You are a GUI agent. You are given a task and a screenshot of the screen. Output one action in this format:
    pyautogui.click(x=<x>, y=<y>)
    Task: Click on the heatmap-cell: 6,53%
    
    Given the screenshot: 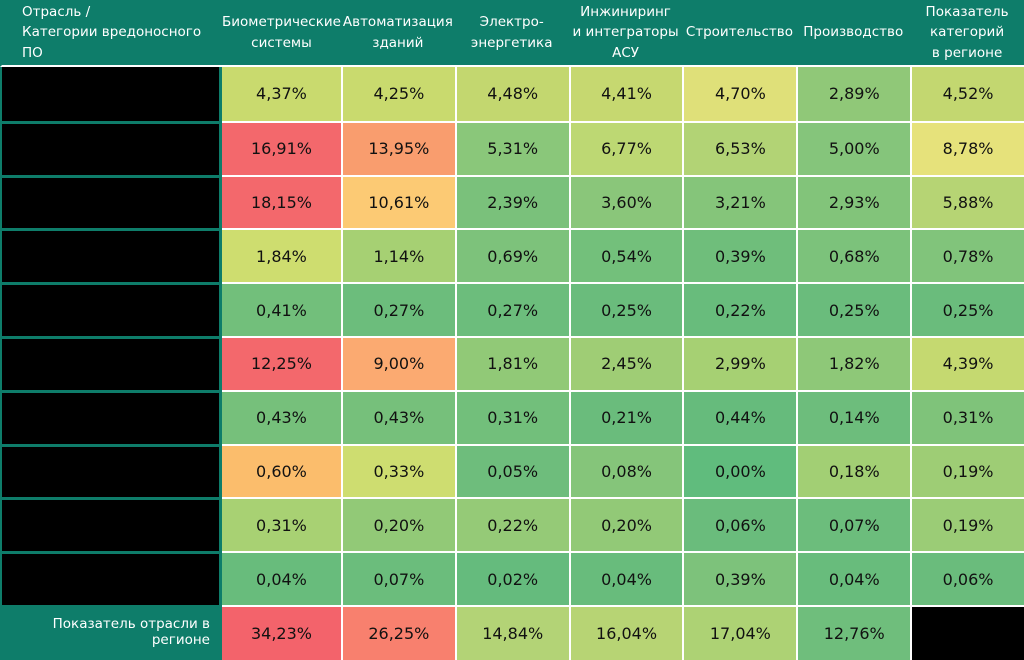 What is the action you would take?
    pyautogui.click(x=739, y=147)
    